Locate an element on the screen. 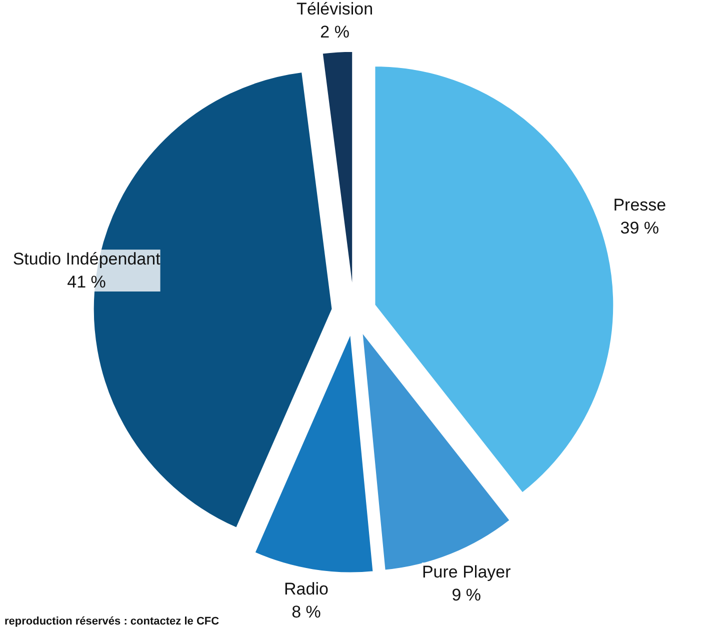 This screenshot has height=633, width=707. data-label: 9 % is located at coordinates (467, 594).